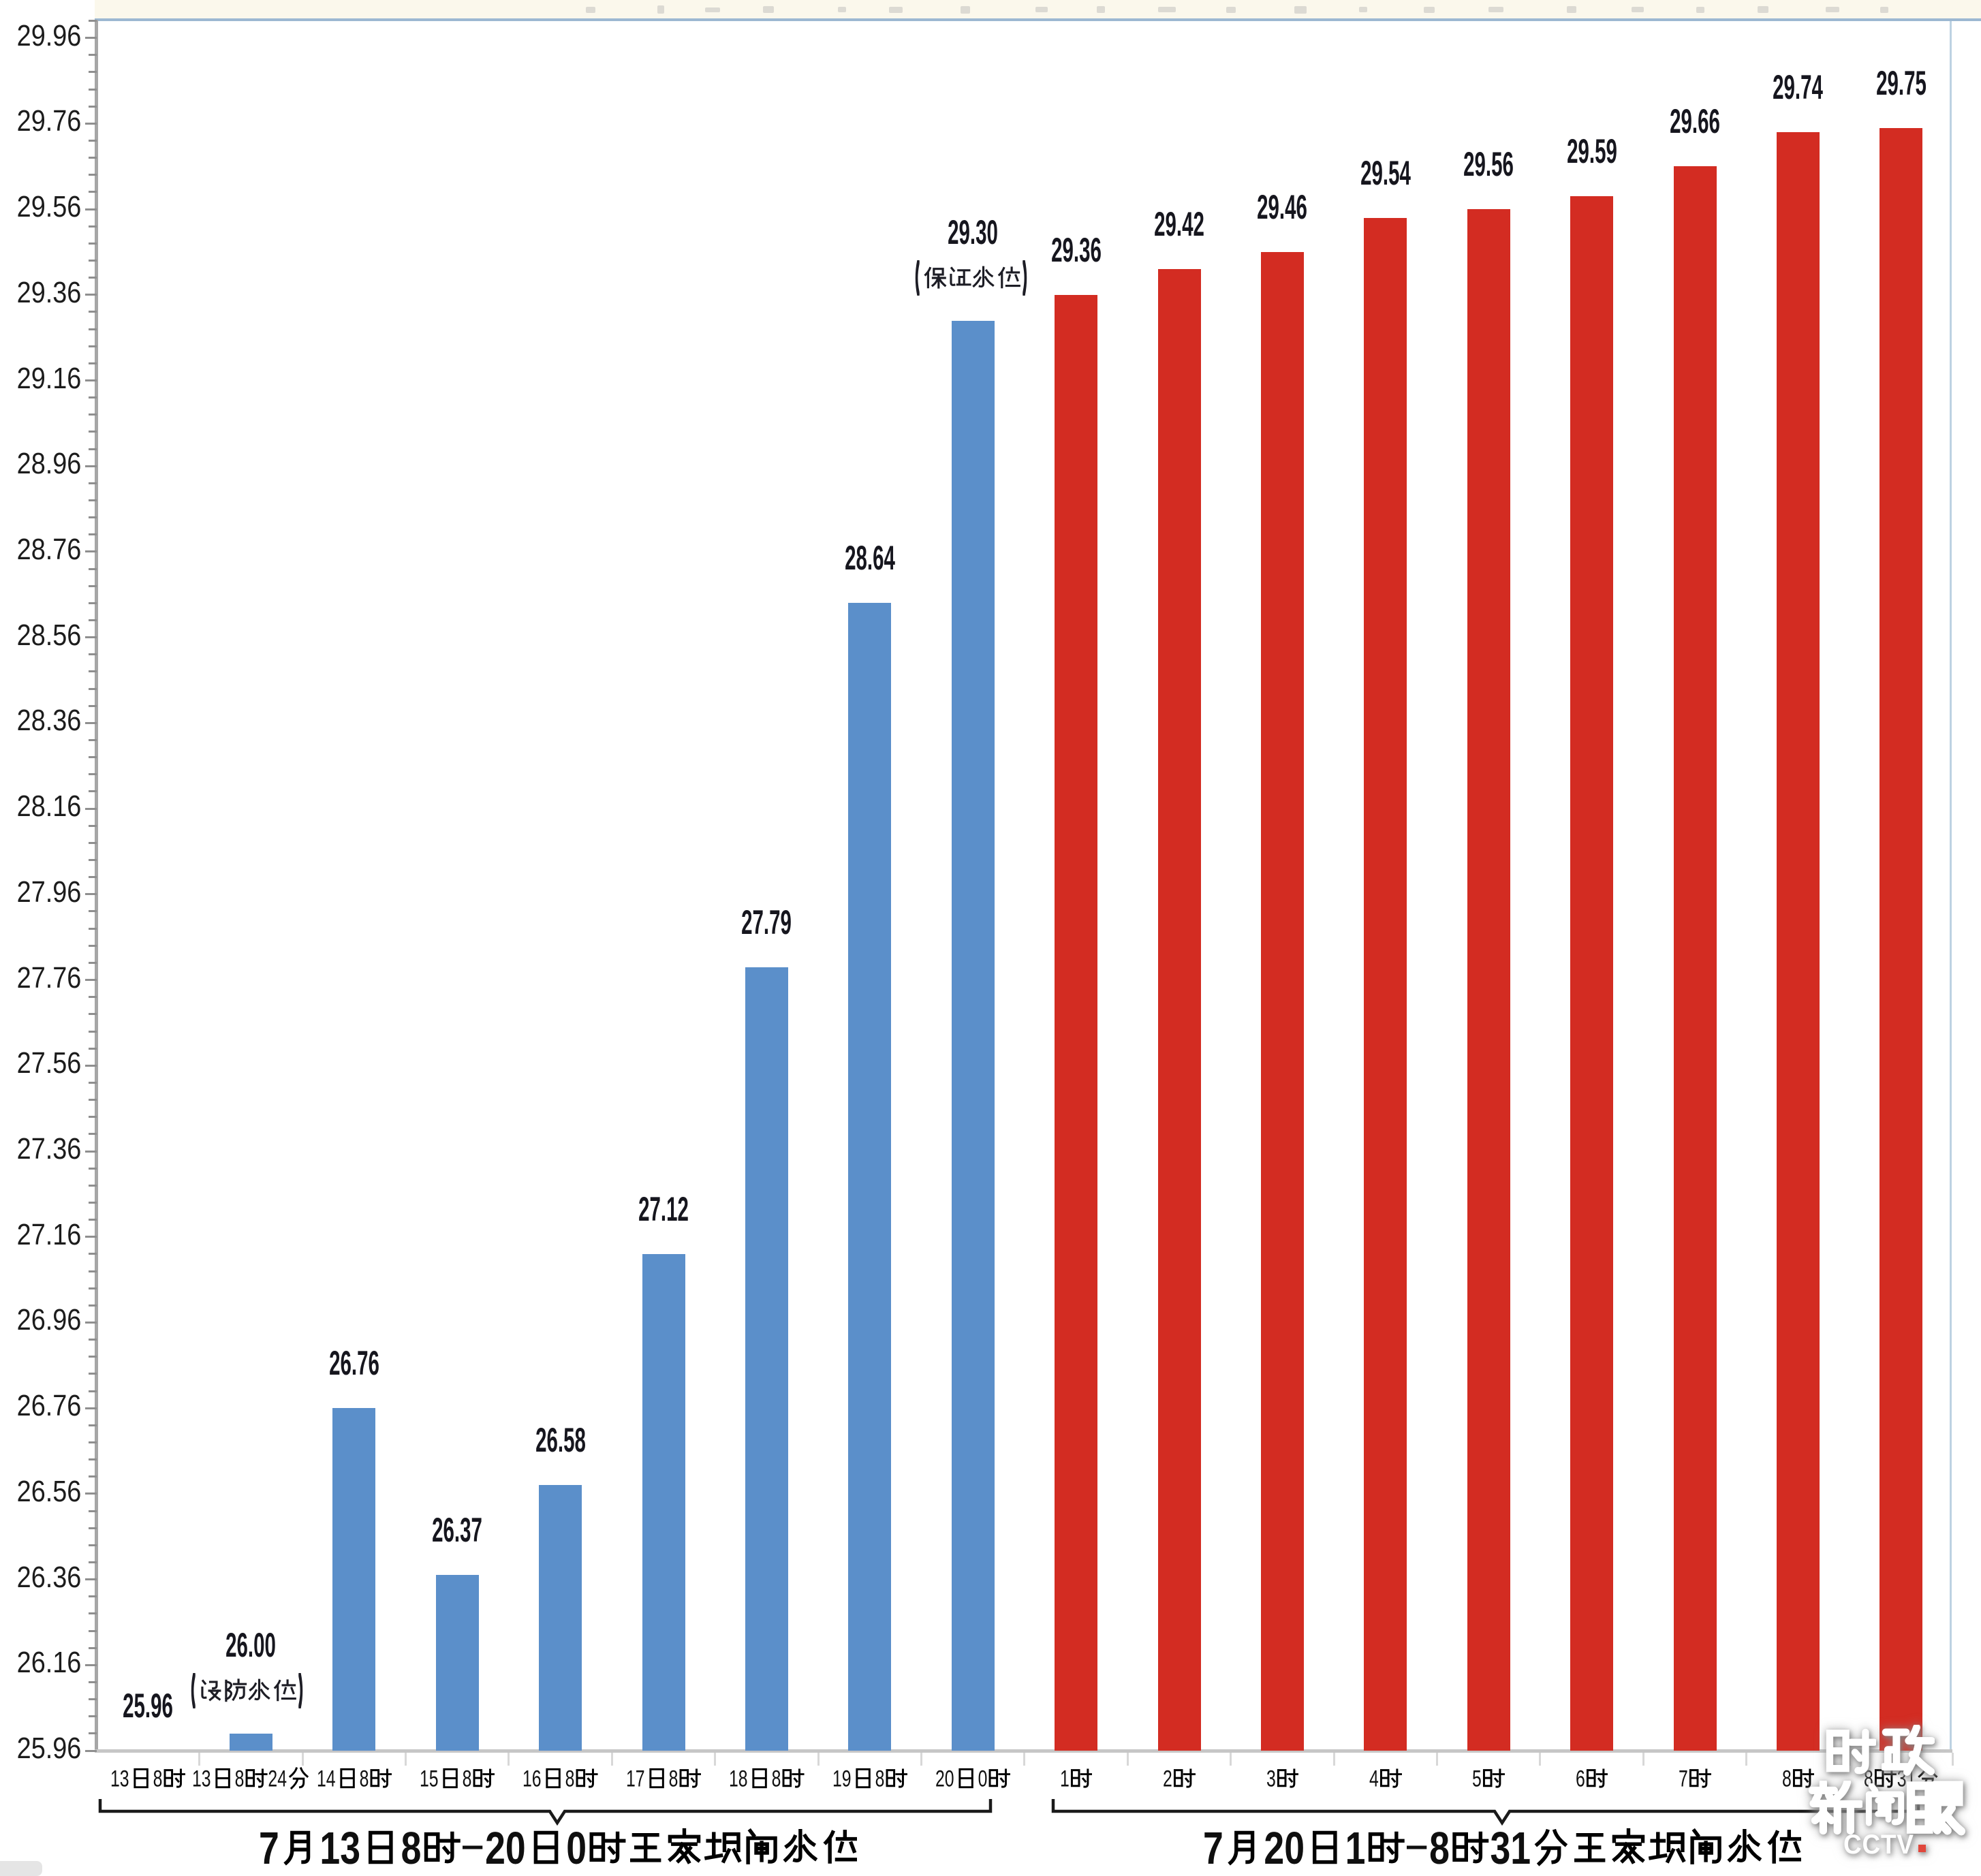 This screenshot has height=1876, width=1981. I want to click on svg-text: 19, so click(842, 1779).